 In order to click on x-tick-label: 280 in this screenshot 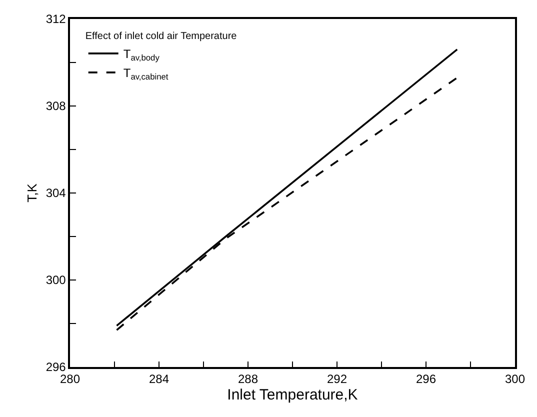, I will do `click(70, 379)`.